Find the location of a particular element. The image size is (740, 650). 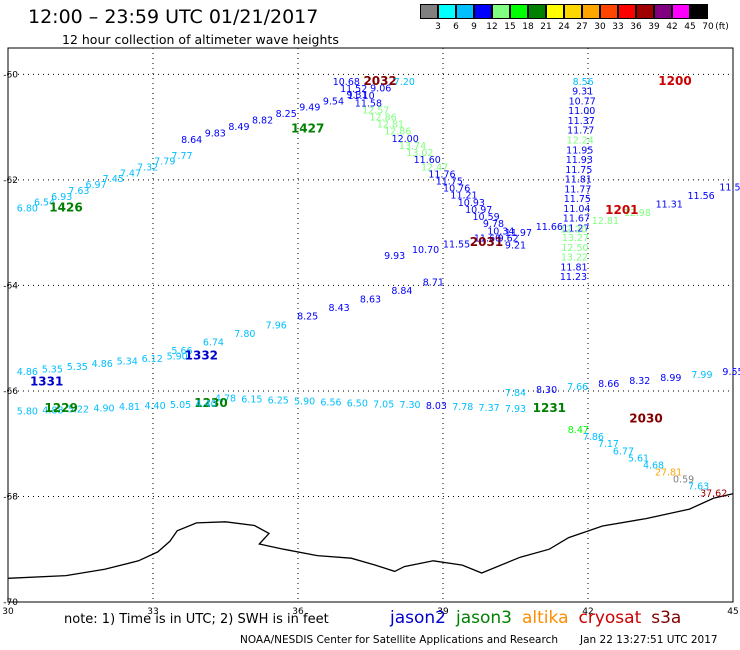

swh-value: 8.99 is located at coordinates (670, 378).